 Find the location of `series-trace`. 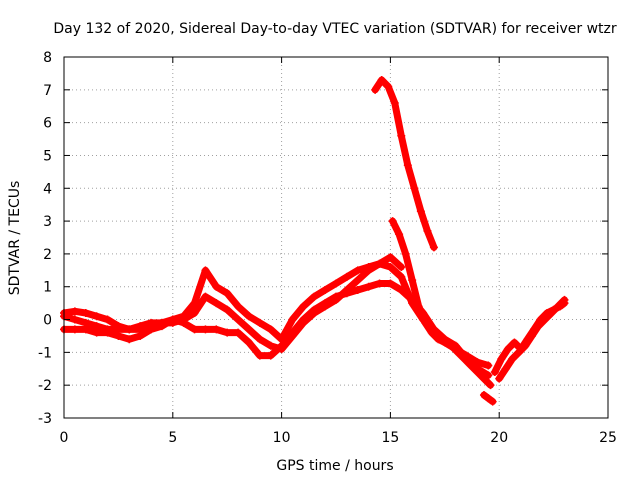

series-trace is located at coordinates (441, 303).